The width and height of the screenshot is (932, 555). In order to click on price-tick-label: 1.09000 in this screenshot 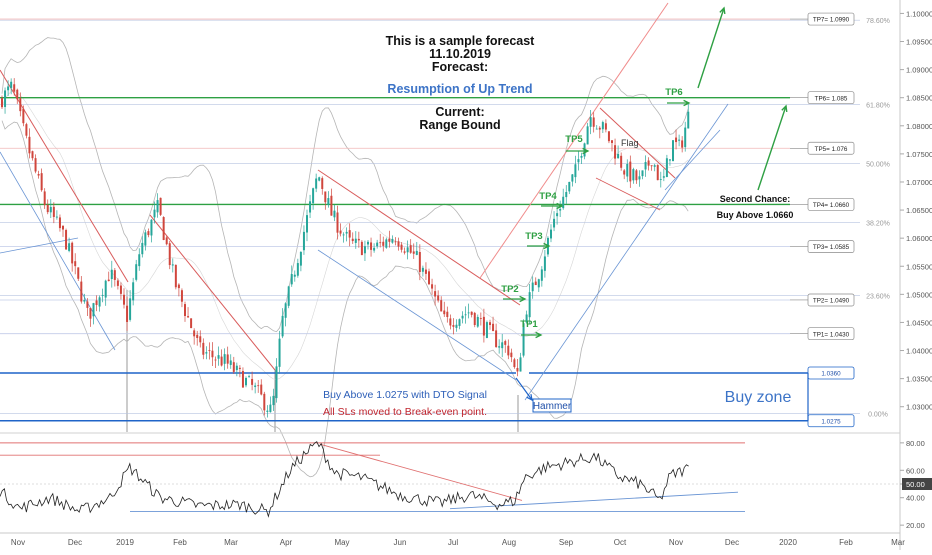, I will do `click(919, 70)`.